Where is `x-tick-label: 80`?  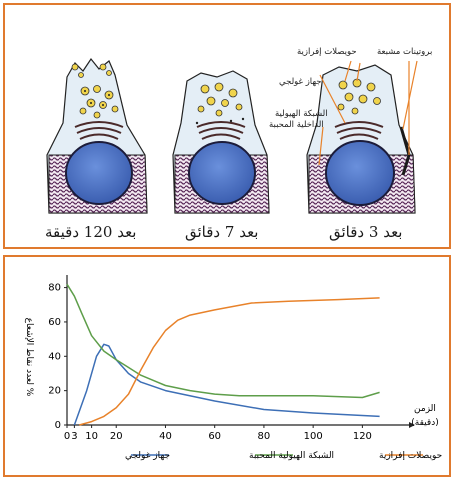 x-tick-label: 80 is located at coordinates (264, 436).